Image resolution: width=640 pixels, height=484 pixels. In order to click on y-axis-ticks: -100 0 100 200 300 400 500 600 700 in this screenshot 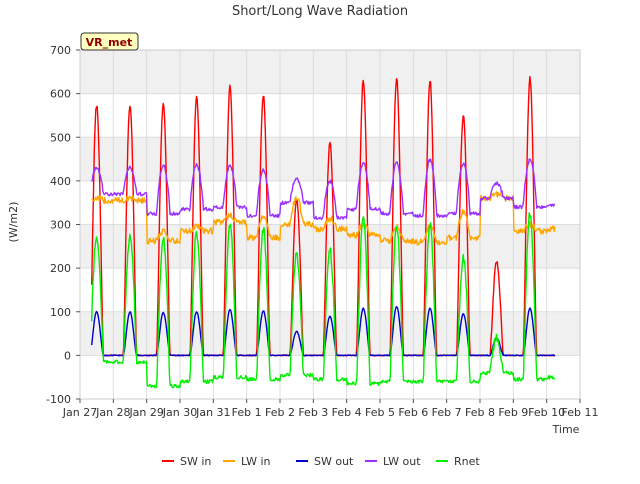, I will do `click(63, 225)`.